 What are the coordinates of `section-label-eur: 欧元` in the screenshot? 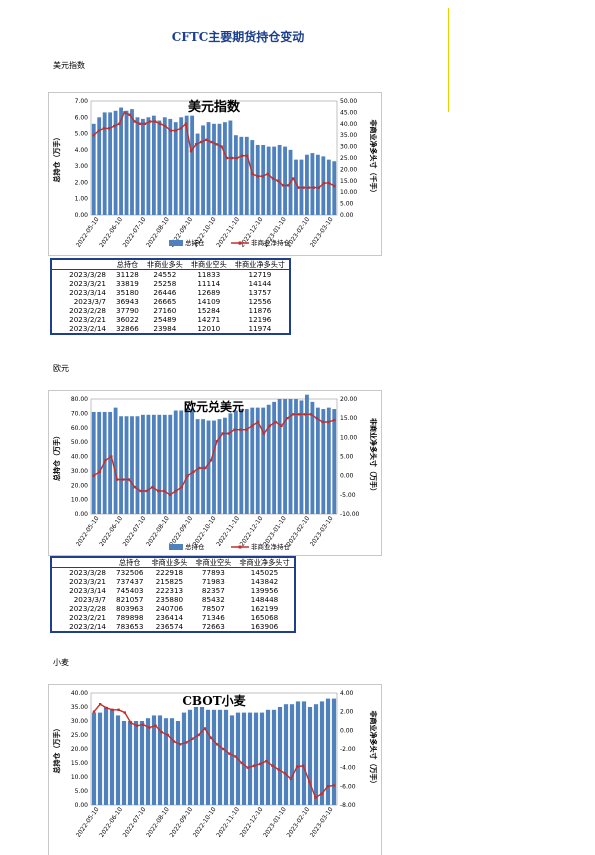 It's located at (61, 368).